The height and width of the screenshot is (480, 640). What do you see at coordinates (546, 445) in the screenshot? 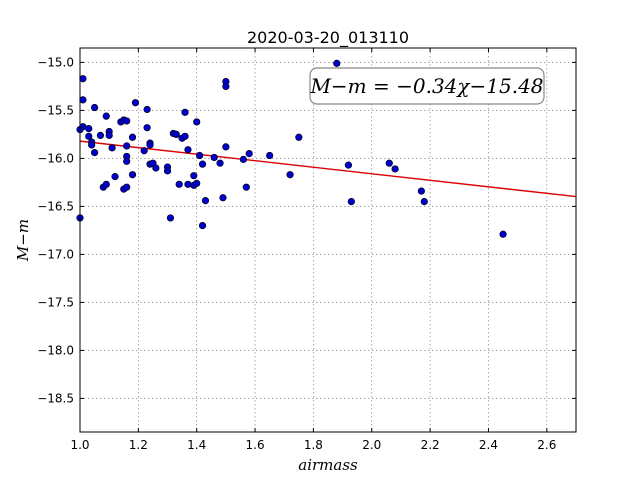
I see `x-tick-label: 2.6` at bounding box center [546, 445].